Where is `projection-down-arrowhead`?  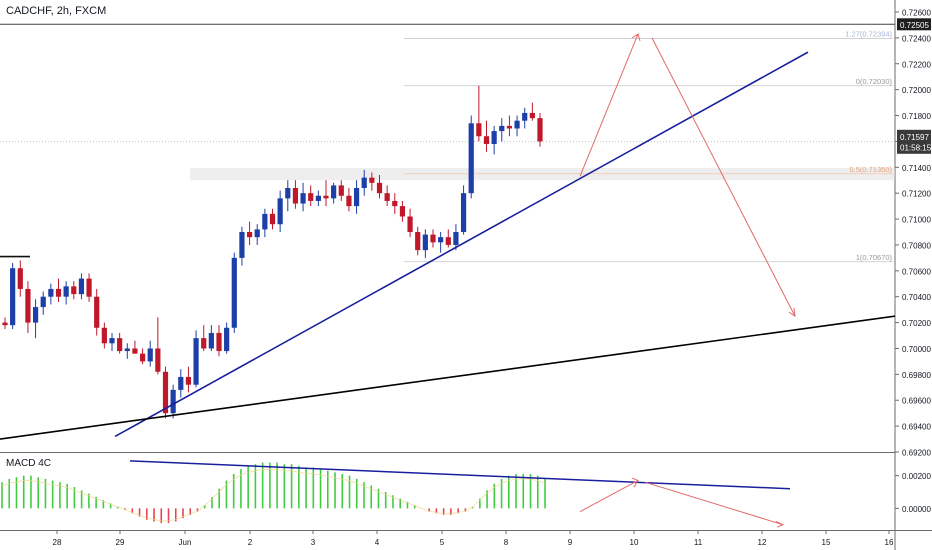 projection-down-arrowhead is located at coordinates (792, 313).